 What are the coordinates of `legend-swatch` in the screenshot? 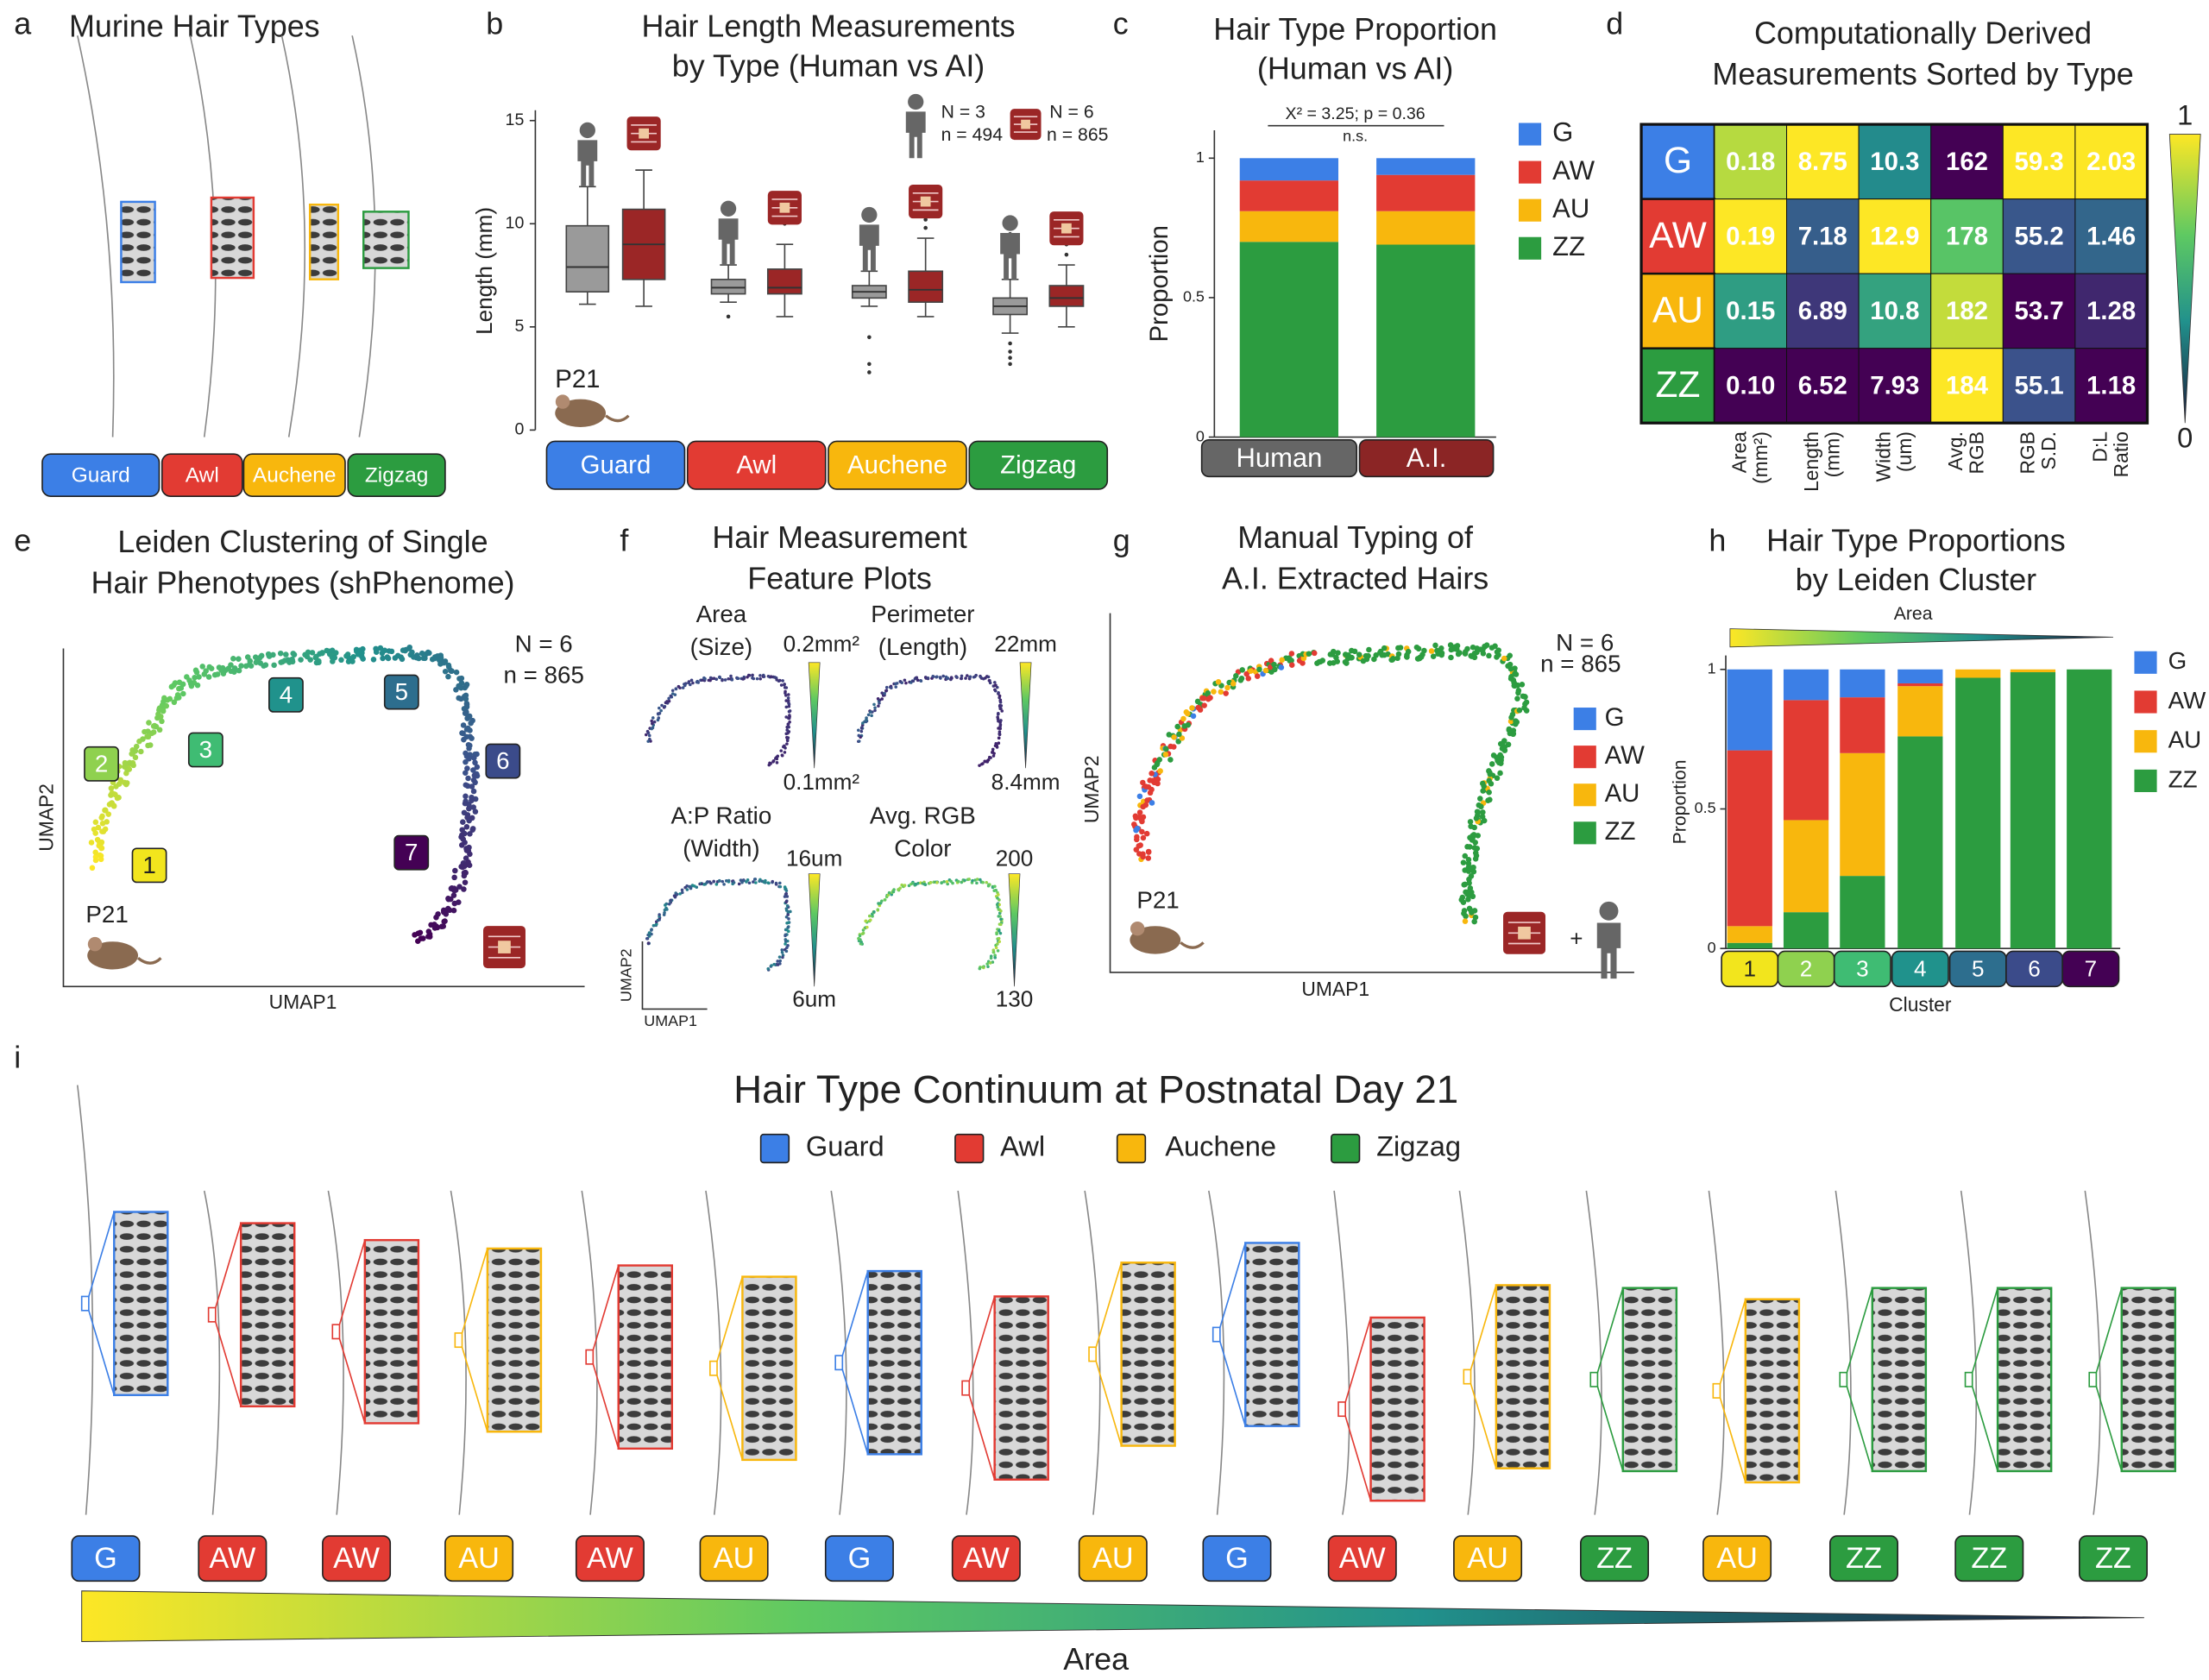 It's located at (1584, 757).